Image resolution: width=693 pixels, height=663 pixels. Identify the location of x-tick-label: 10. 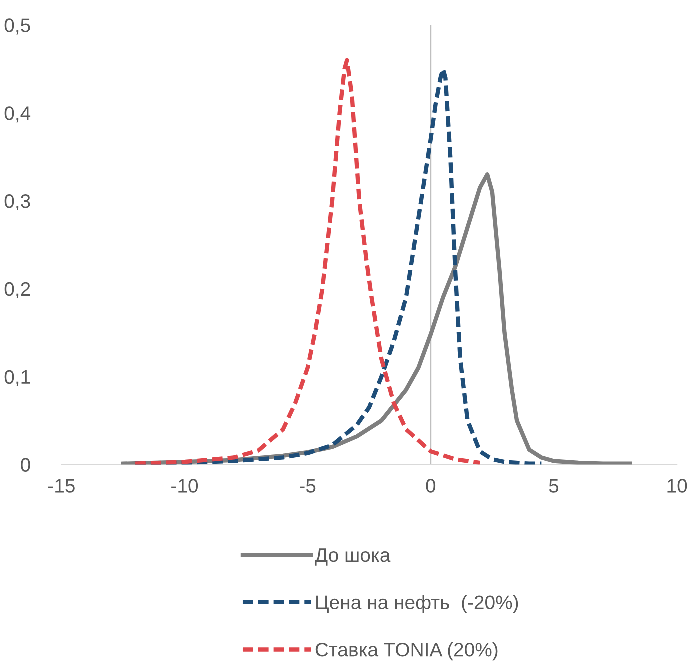
(678, 486).